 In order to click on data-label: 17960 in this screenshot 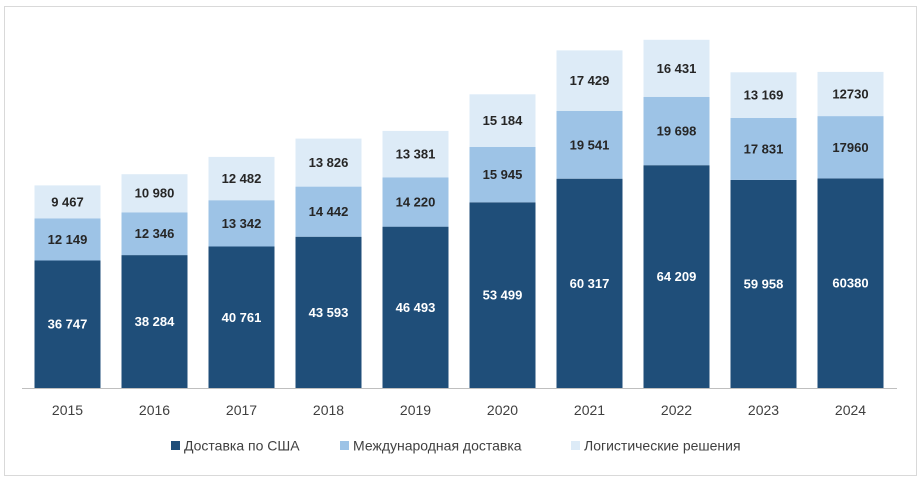, I will do `click(850, 147)`.